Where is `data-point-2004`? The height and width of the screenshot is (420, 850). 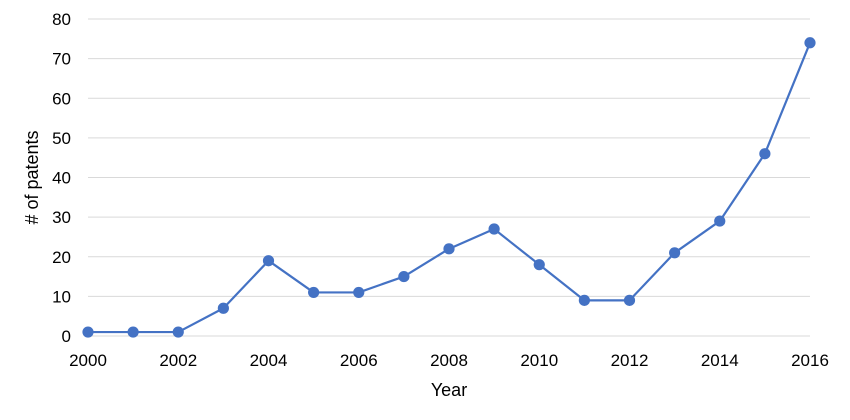 data-point-2004 is located at coordinates (268, 261).